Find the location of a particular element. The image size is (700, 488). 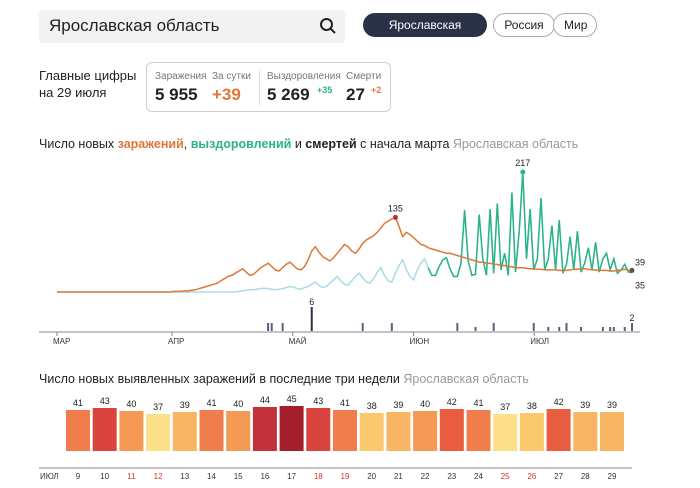

bar-day-label: 29 is located at coordinates (612, 476).